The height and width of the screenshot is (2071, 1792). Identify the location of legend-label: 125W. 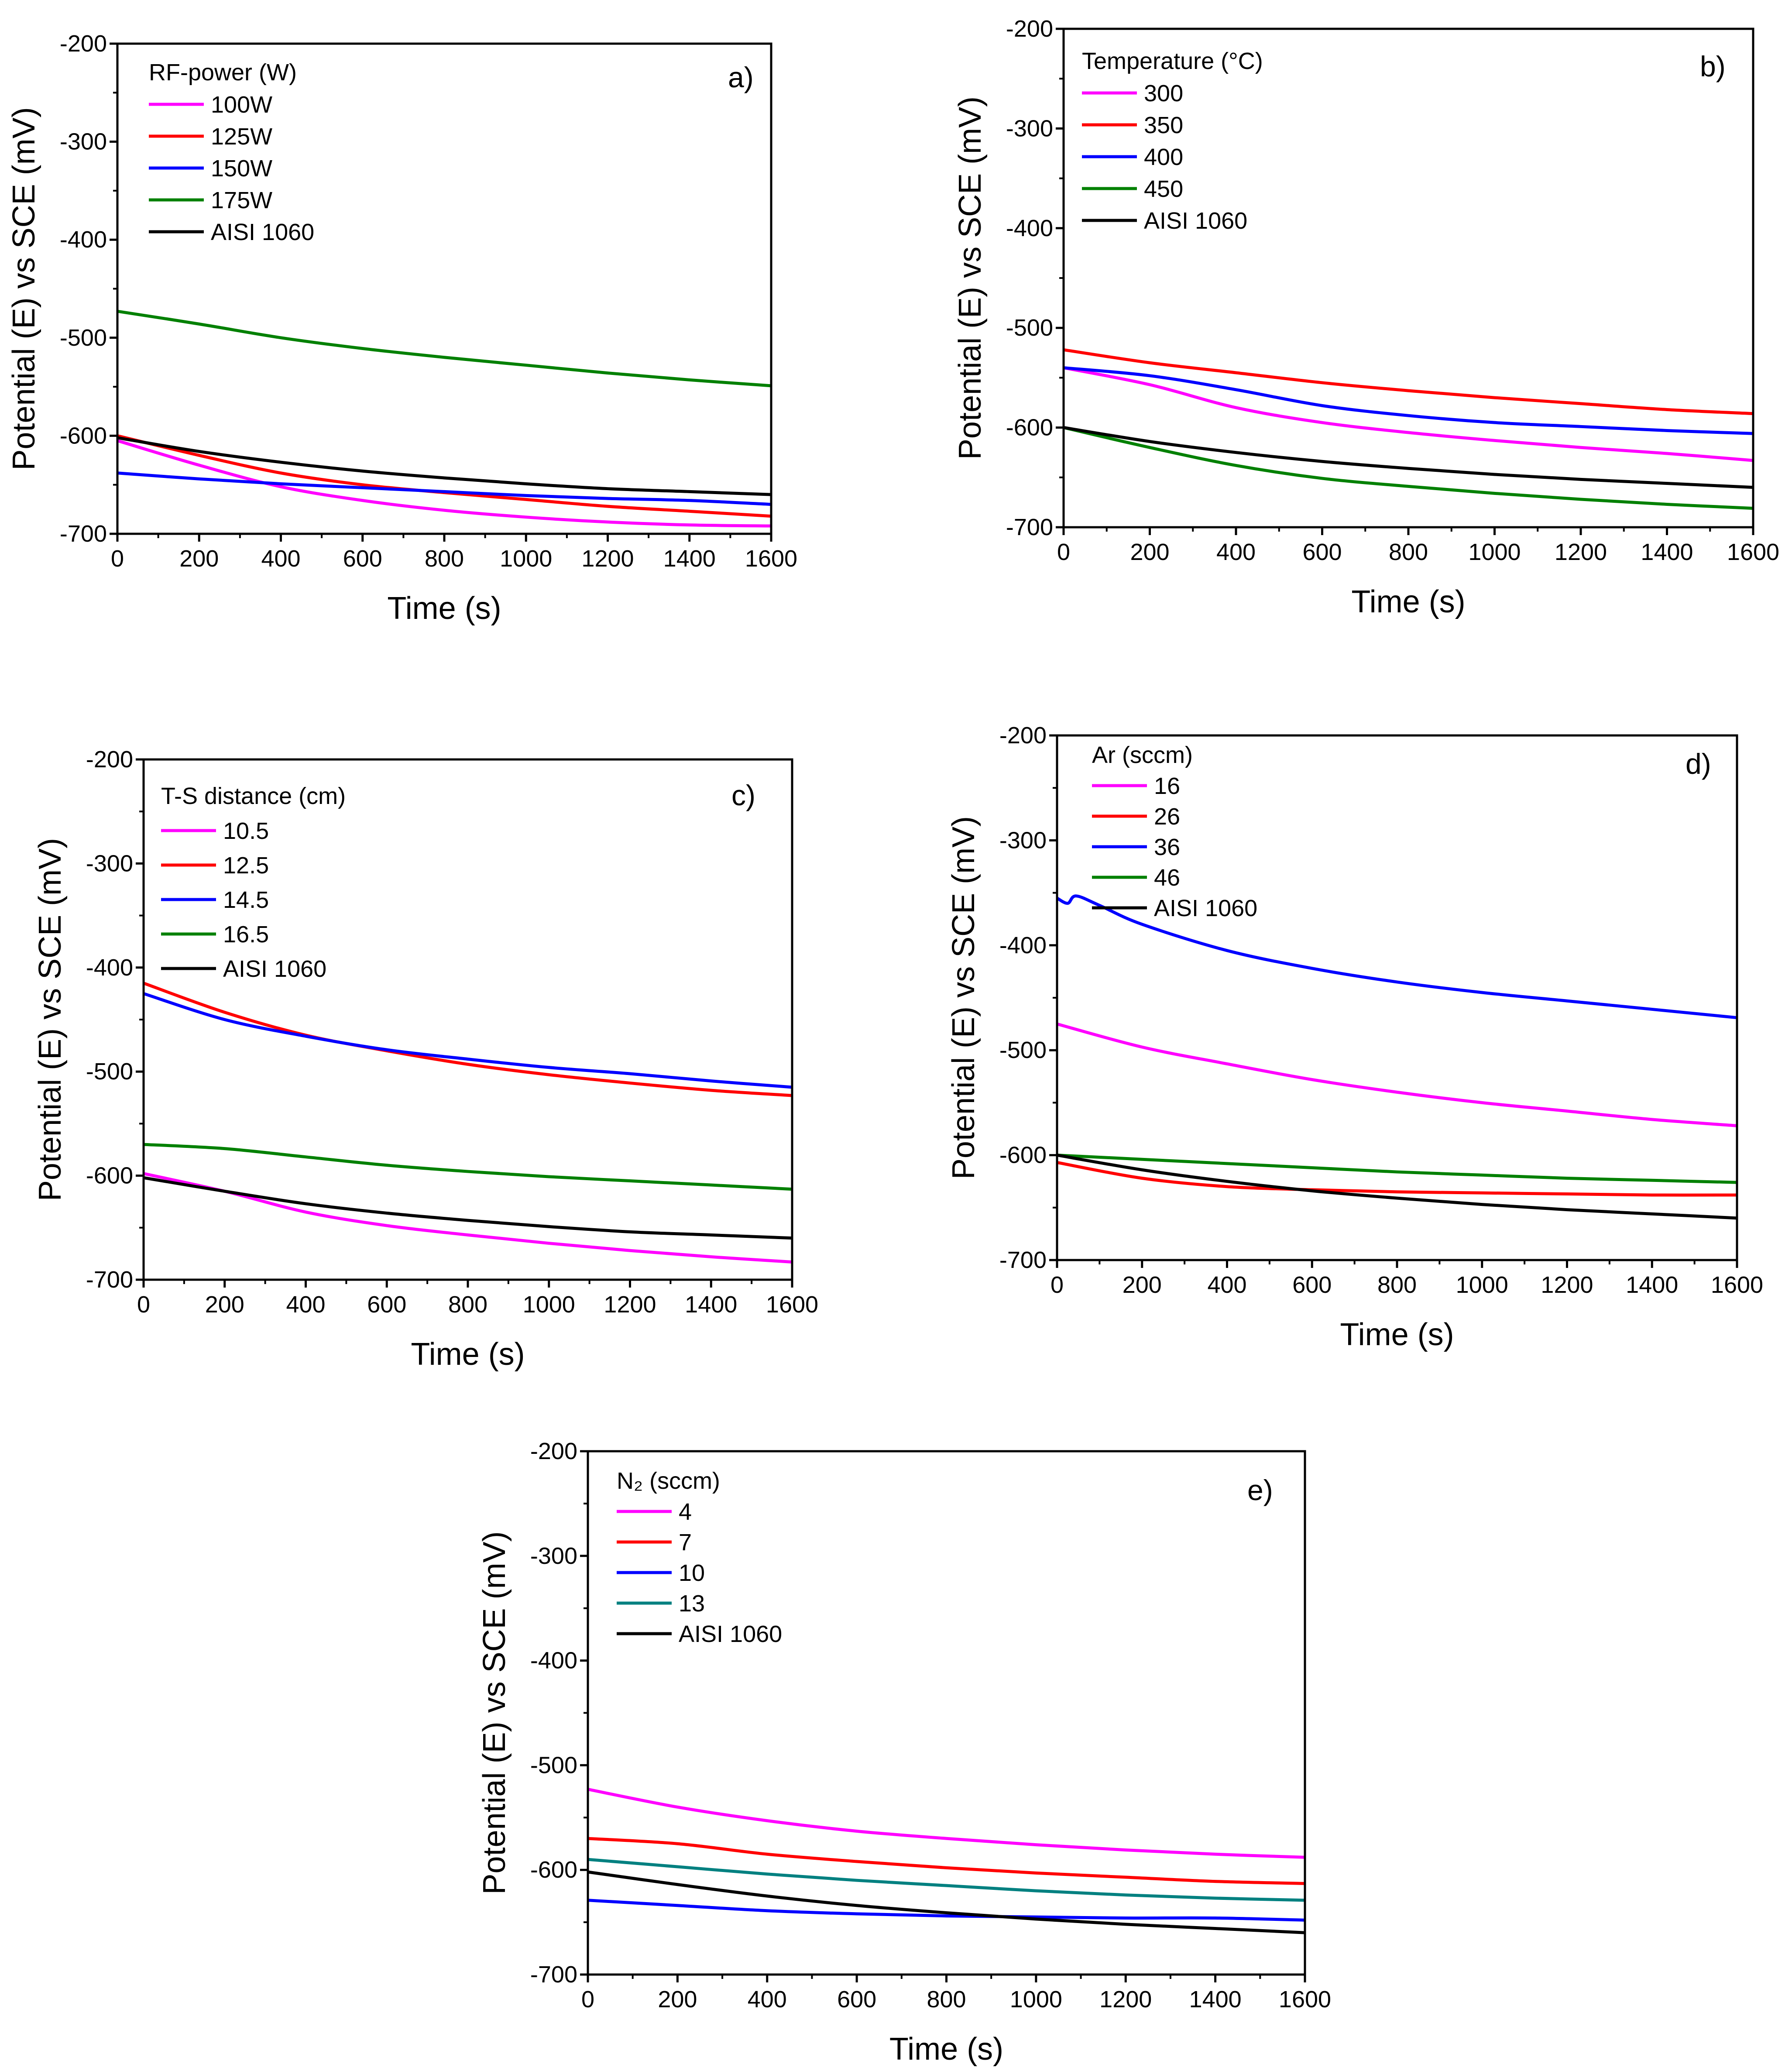
(241, 137).